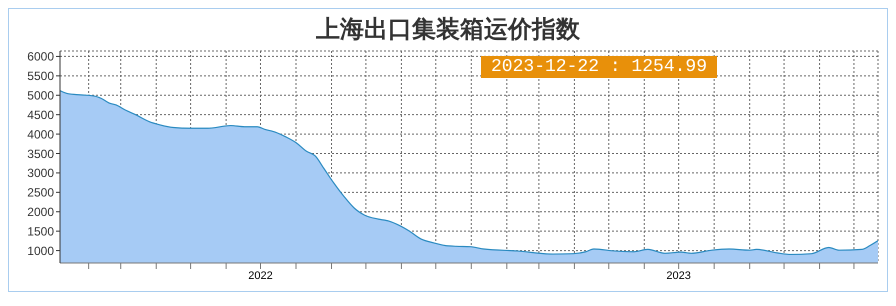 The width and height of the screenshot is (896, 306). What do you see at coordinates (448, 30) in the screenshot?
I see `chart-title: 上海出口集装箱运价指数` at bounding box center [448, 30].